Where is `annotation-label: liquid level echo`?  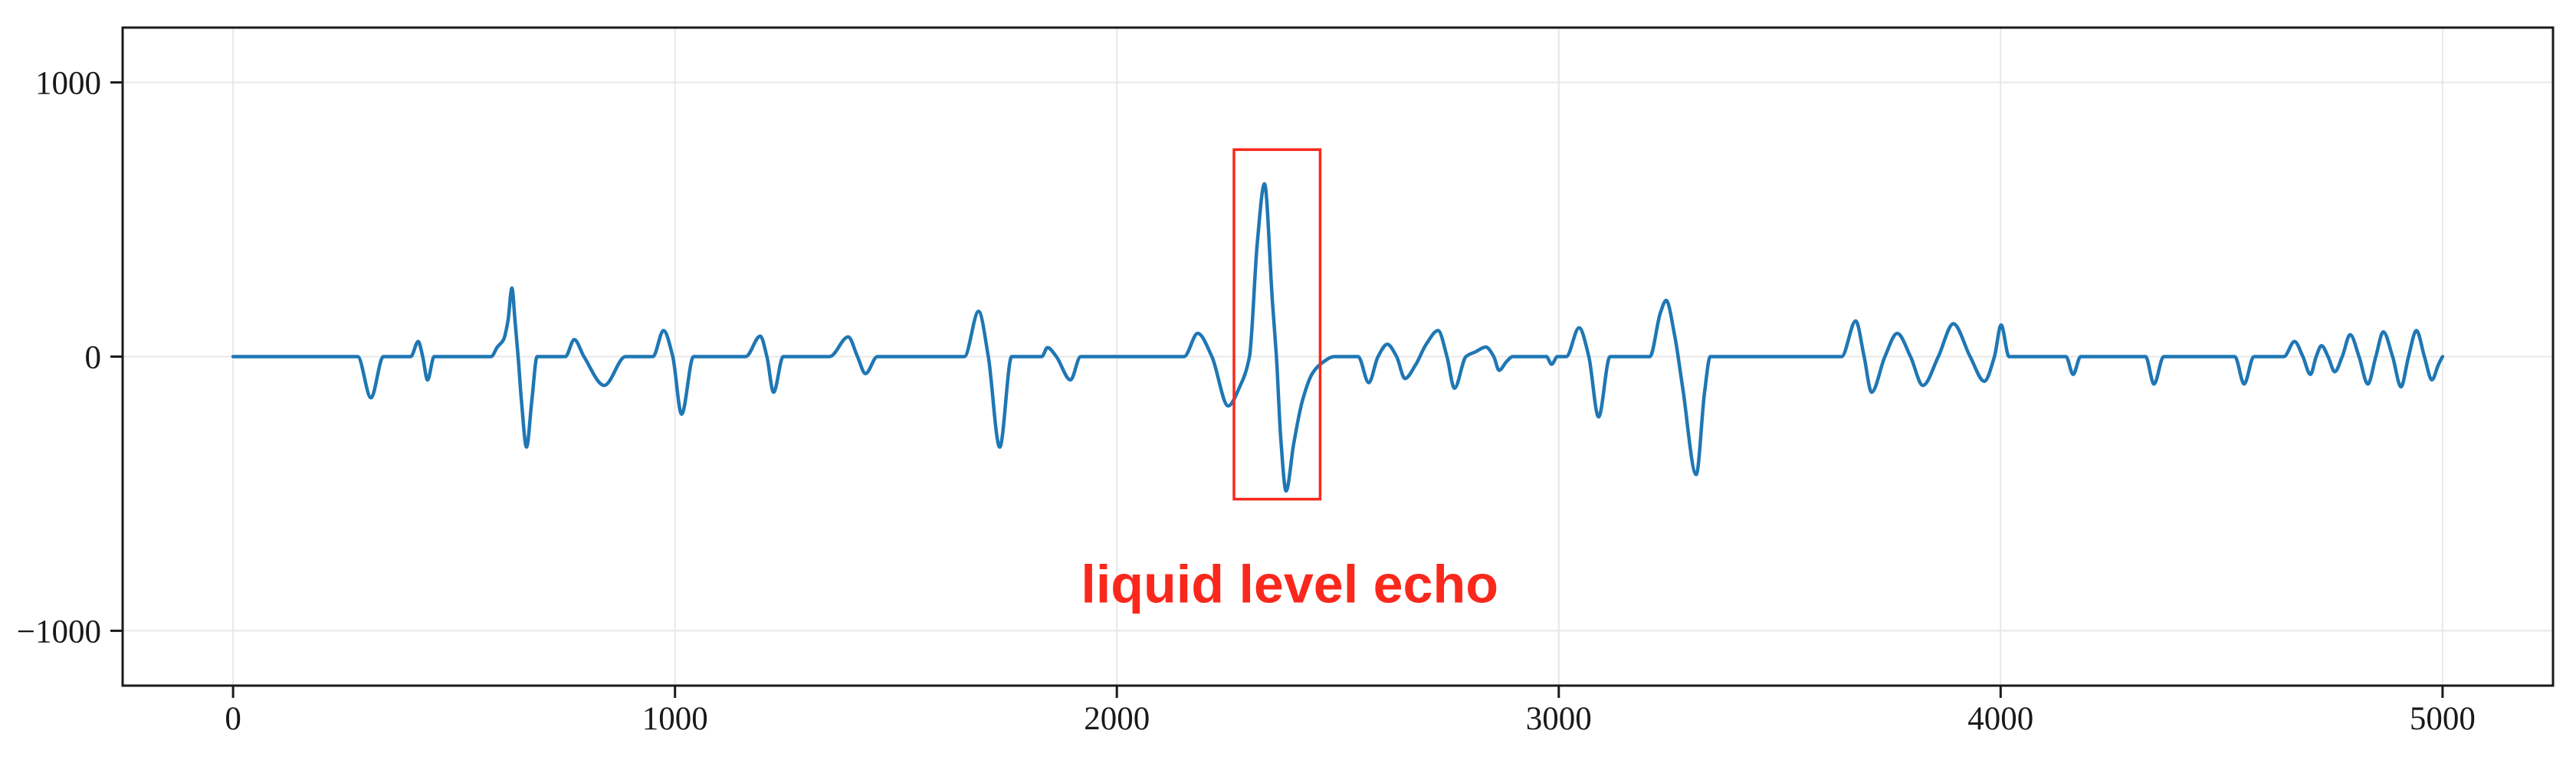
annotation-label: liquid level echo is located at coordinates (1289, 584).